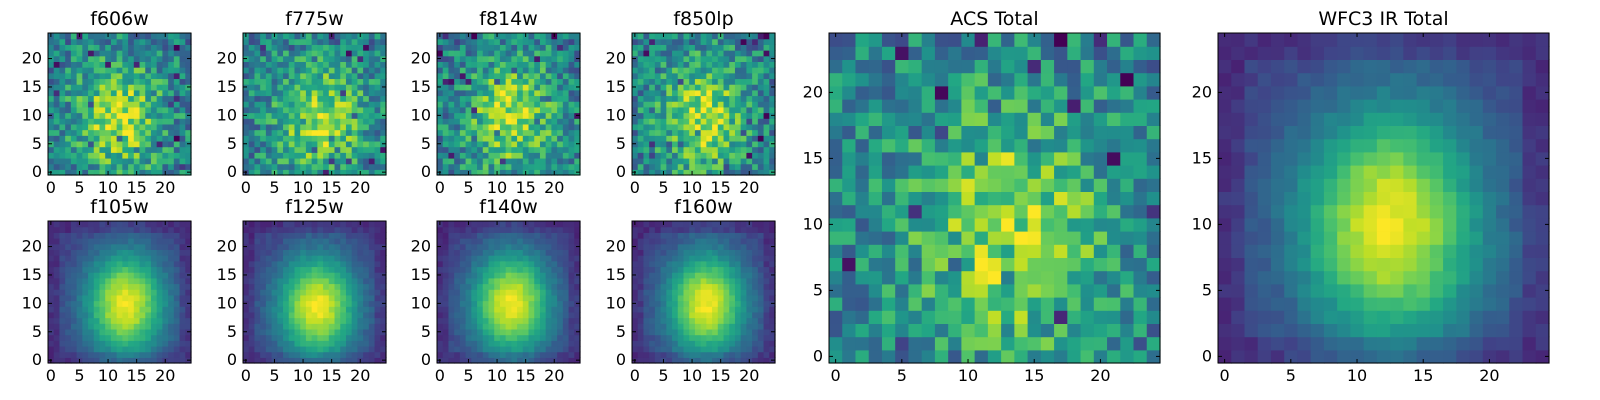 This screenshot has height=400, width=1600. What do you see at coordinates (314, 207) in the screenshot?
I see `panel-title: f125w` at bounding box center [314, 207].